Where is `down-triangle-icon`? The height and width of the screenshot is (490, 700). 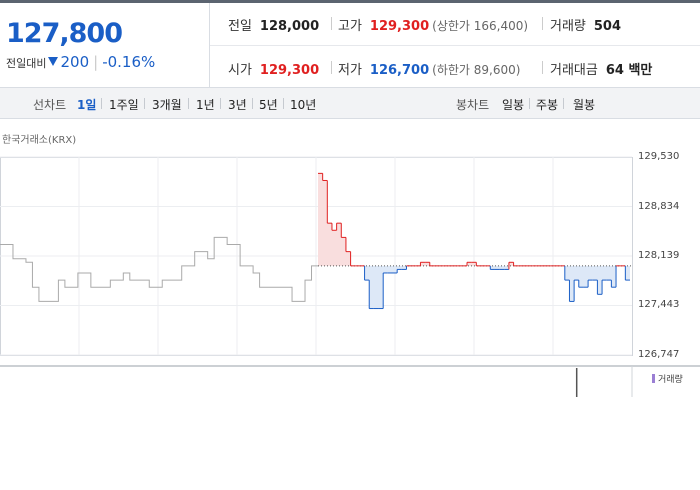 down-triangle-icon is located at coordinates (53, 61).